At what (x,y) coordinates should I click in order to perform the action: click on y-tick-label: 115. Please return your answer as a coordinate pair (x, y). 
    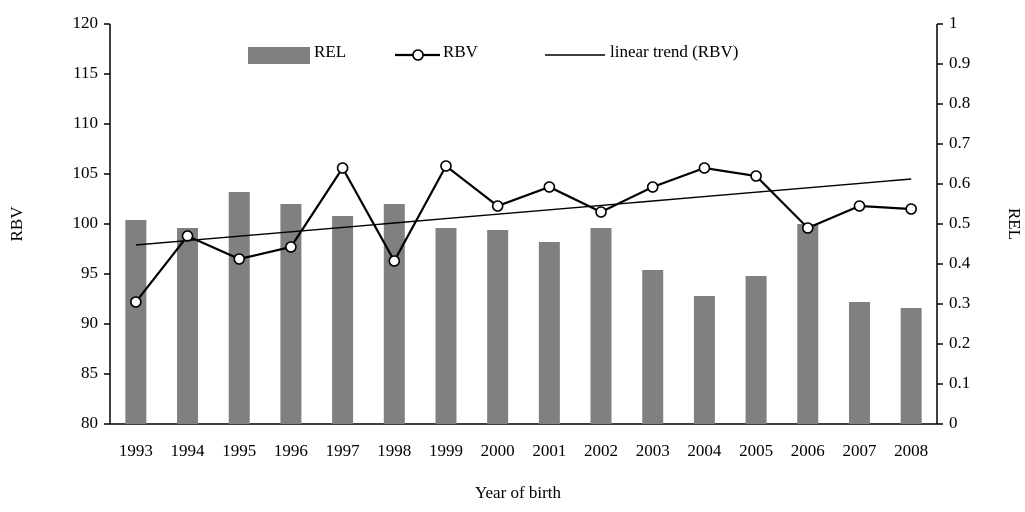
    Looking at the image, I should click on (85, 72).